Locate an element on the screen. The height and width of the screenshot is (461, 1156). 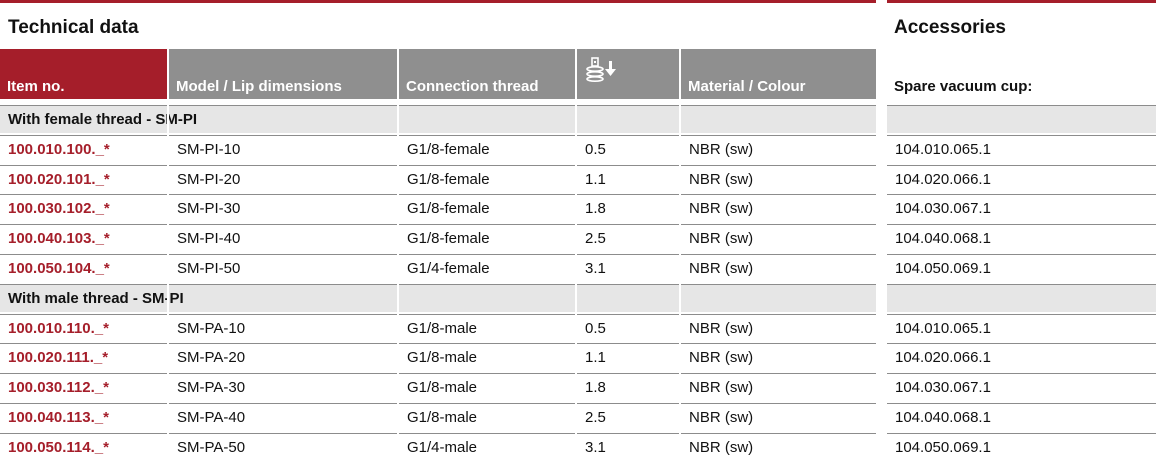
column-gap is located at coordinates (881, 229).